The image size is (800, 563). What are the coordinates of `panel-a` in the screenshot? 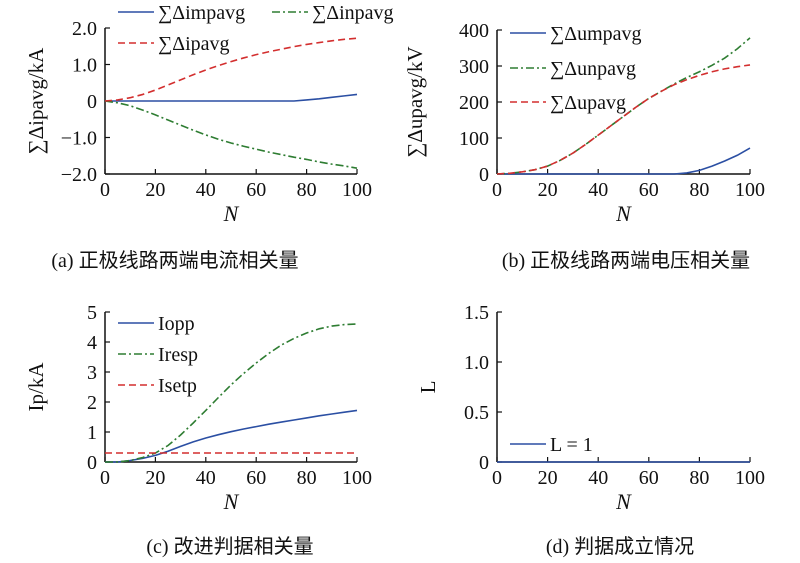 It's located at (231, 93).